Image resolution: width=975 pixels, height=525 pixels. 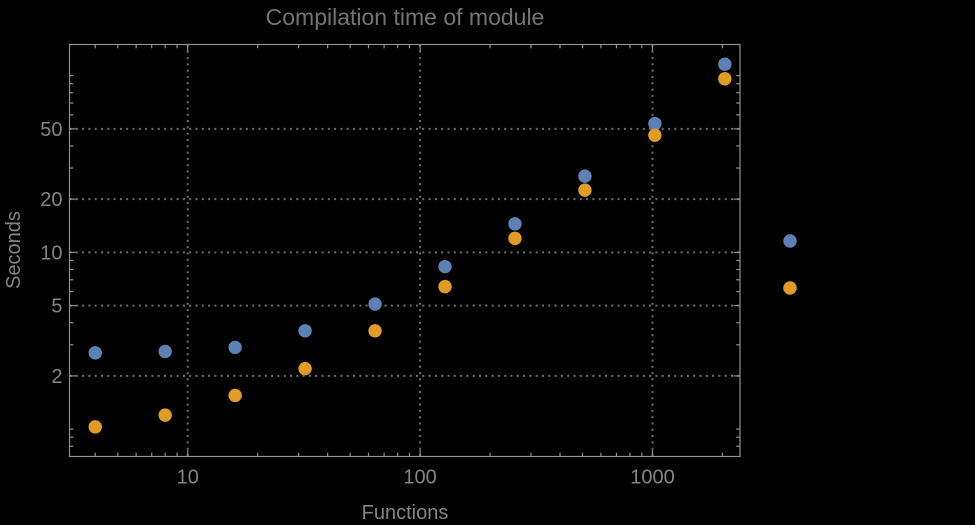 What do you see at coordinates (56, 307) in the screenshot?
I see `y-tick-label-5: 5` at bounding box center [56, 307].